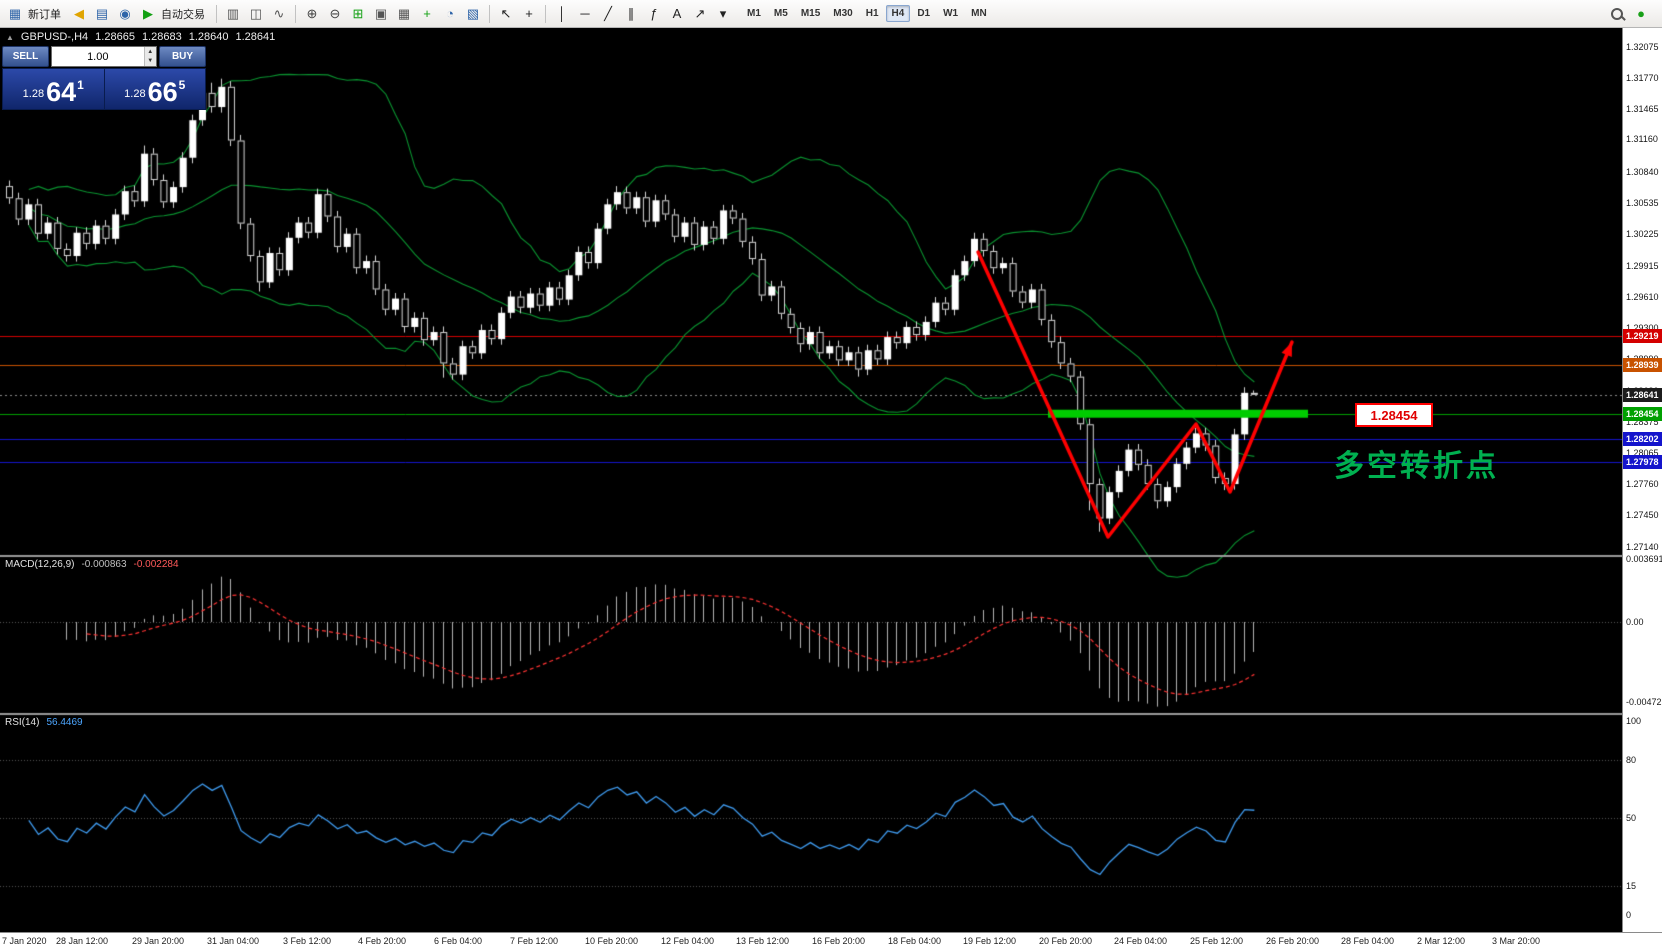 This screenshot has height=951, width=1662. What do you see at coordinates (1642, 296) in the screenshot?
I see `price-axis-label: 1.29610` at bounding box center [1642, 296].